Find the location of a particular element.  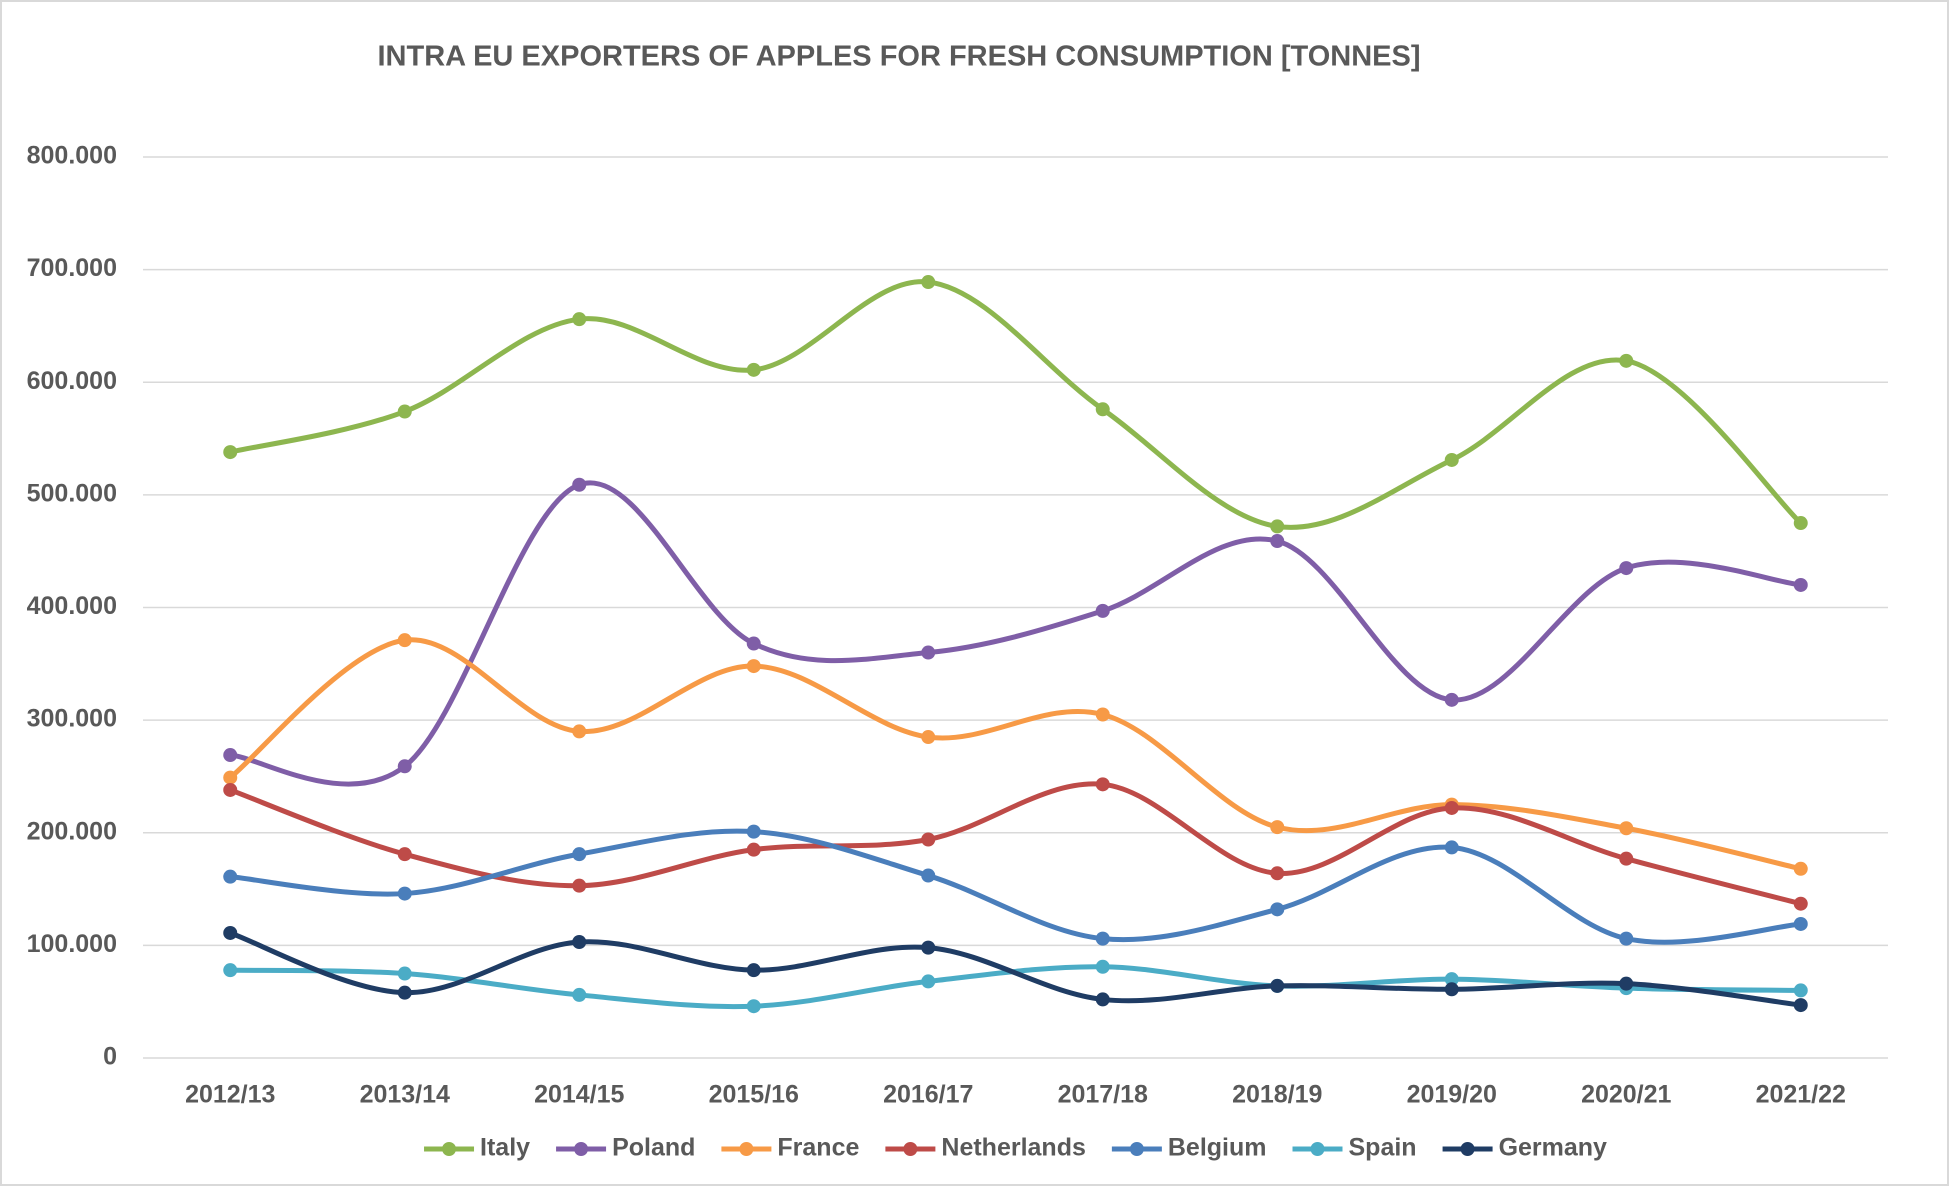

y-tick-label: 500.000 is located at coordinates (72, 493).